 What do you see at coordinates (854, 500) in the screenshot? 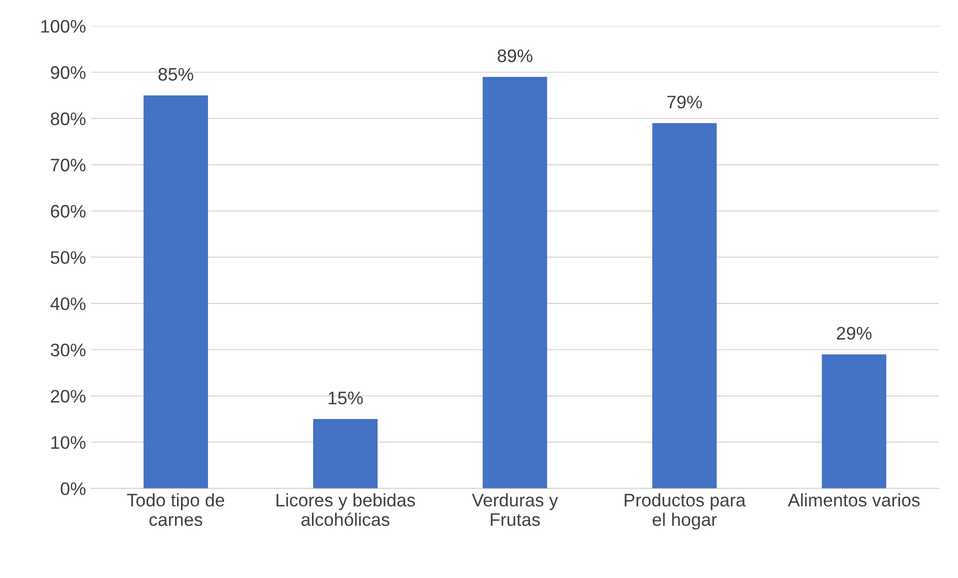
I see `x-tick-label: Alimentos varios` at bounding box center [854, 500].